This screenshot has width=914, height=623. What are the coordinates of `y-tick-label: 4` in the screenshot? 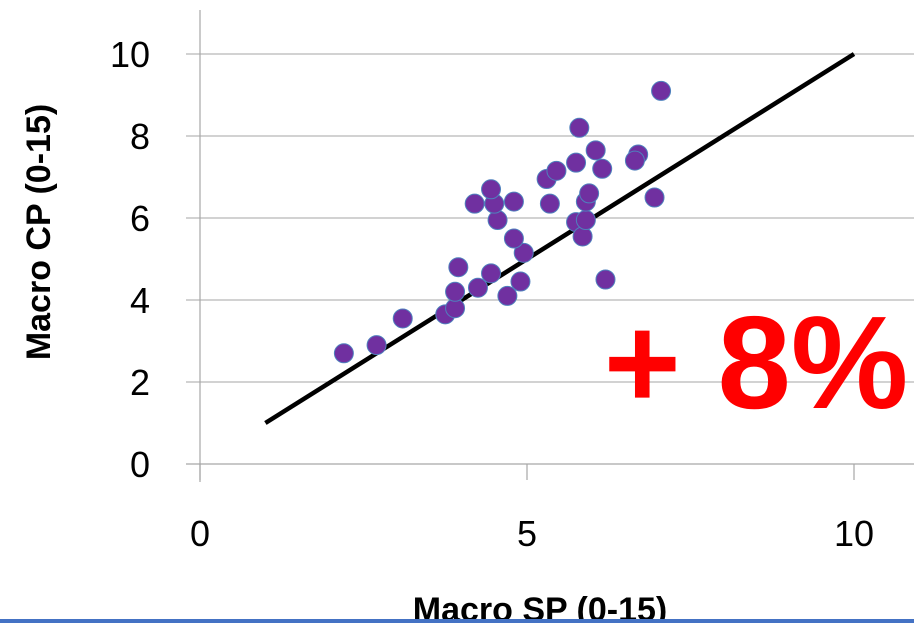 It's located at (140, 300).